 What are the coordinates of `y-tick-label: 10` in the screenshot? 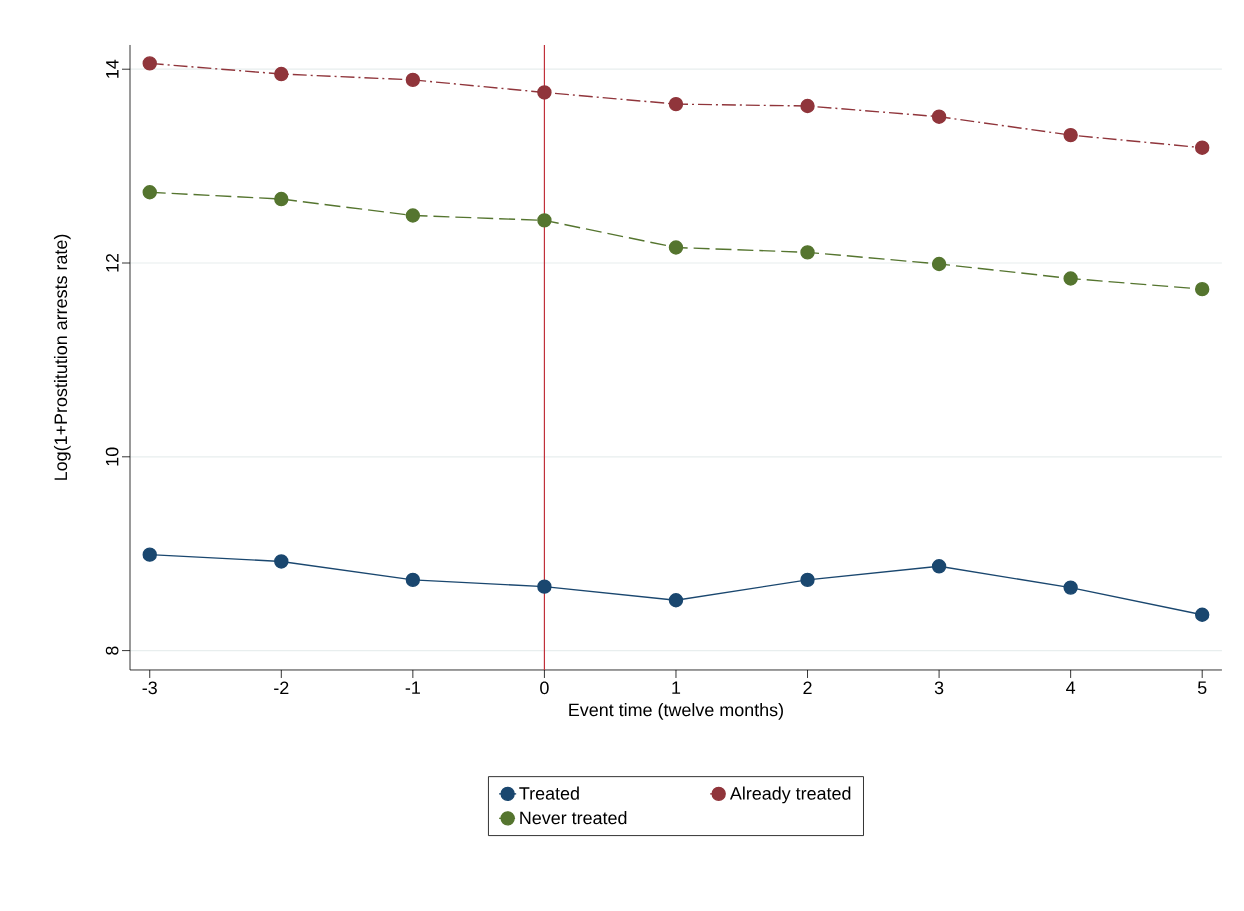 It's located at (112, 456).